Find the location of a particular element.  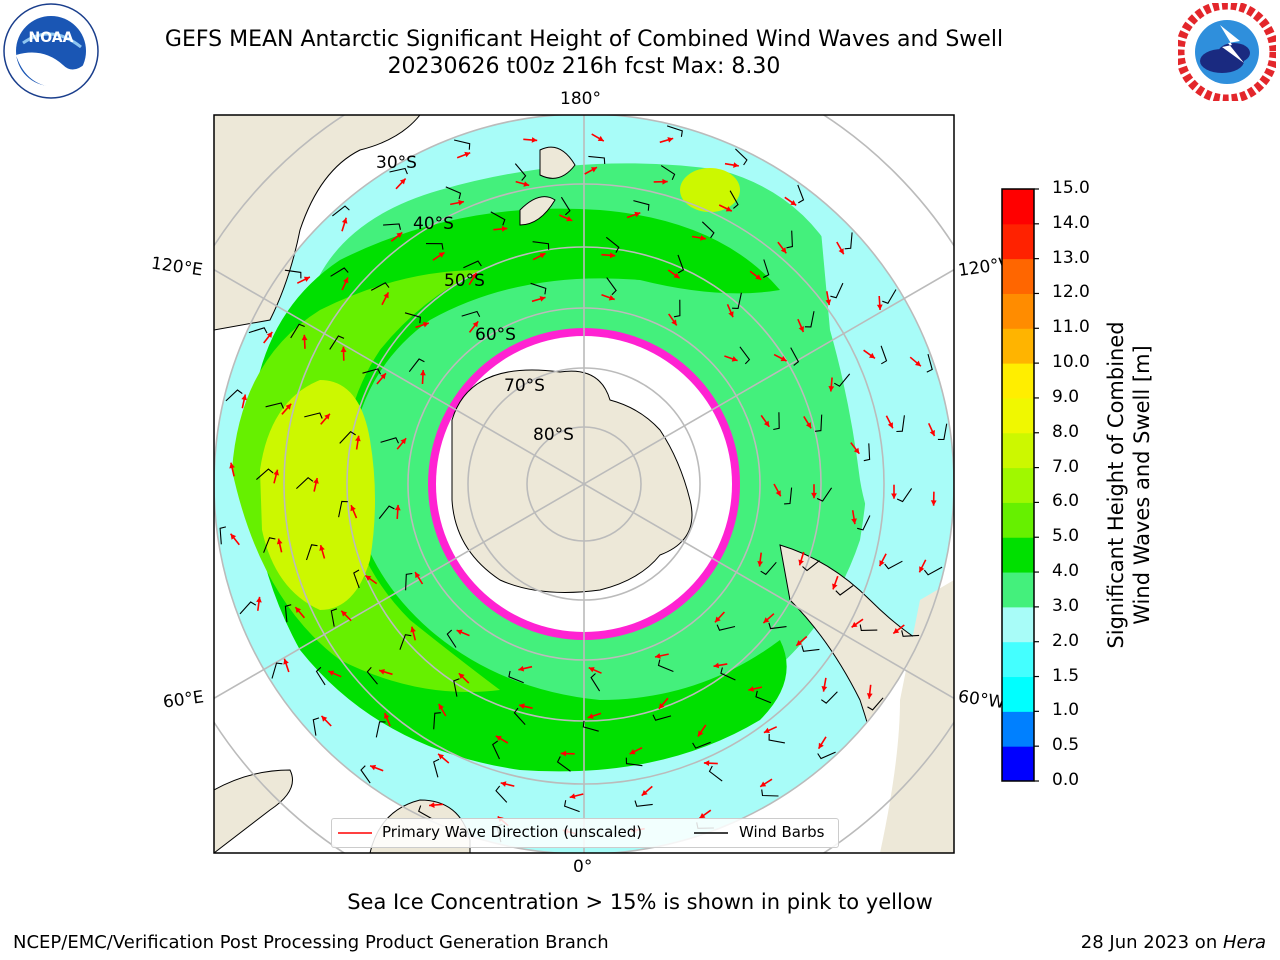

nws-logo-icon is located at coordinates (1227, 52).